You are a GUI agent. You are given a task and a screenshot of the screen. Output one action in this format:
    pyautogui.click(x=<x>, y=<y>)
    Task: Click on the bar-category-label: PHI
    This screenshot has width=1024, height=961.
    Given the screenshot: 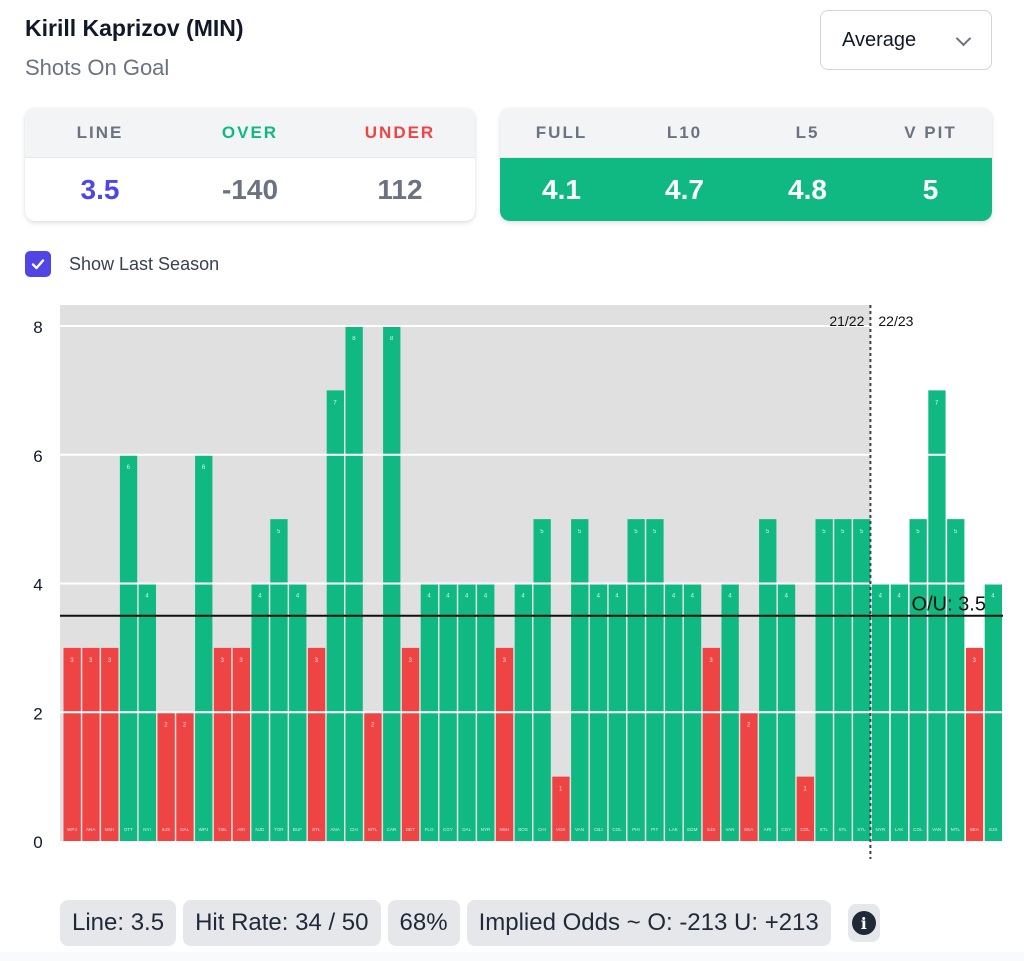 What is the action you would take?
    pyautogui.click(x=636, y=829)
    